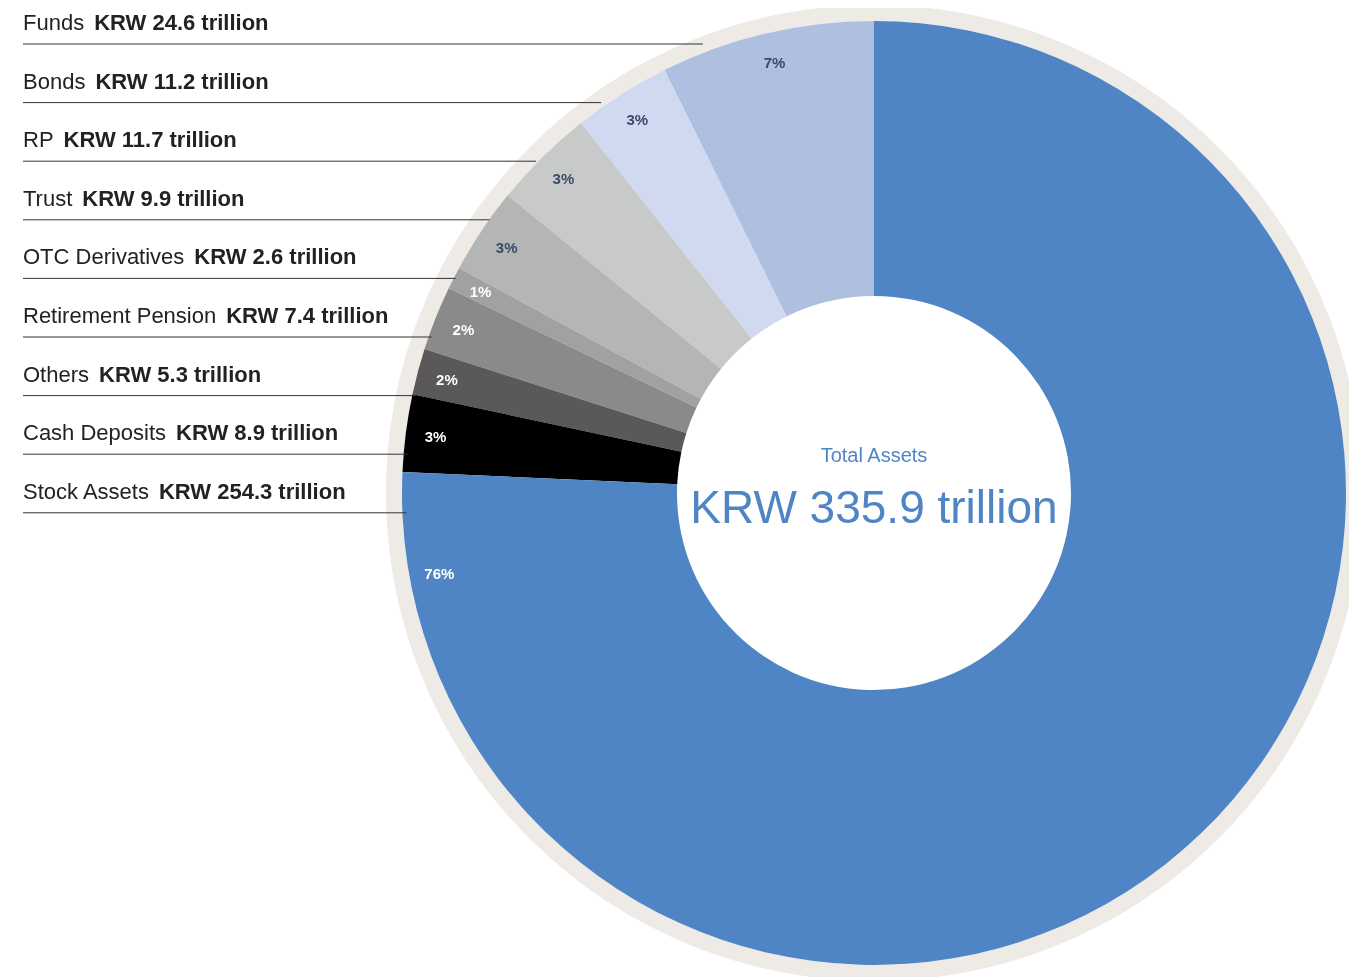 The height and width of the screenshot is (977, 1349). Describe the element at coordinates (307, 315) in the screenshot. I see `data-label: KRW 7.4 trillion` at that location.